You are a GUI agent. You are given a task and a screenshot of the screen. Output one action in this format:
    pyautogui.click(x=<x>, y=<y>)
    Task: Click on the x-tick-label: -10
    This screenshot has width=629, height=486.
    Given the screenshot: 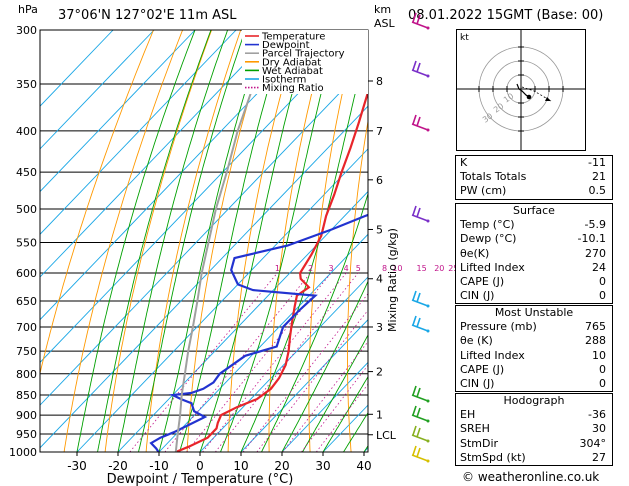 What is the action you would take?
    pyautogui.click(x=159, y=466)
    